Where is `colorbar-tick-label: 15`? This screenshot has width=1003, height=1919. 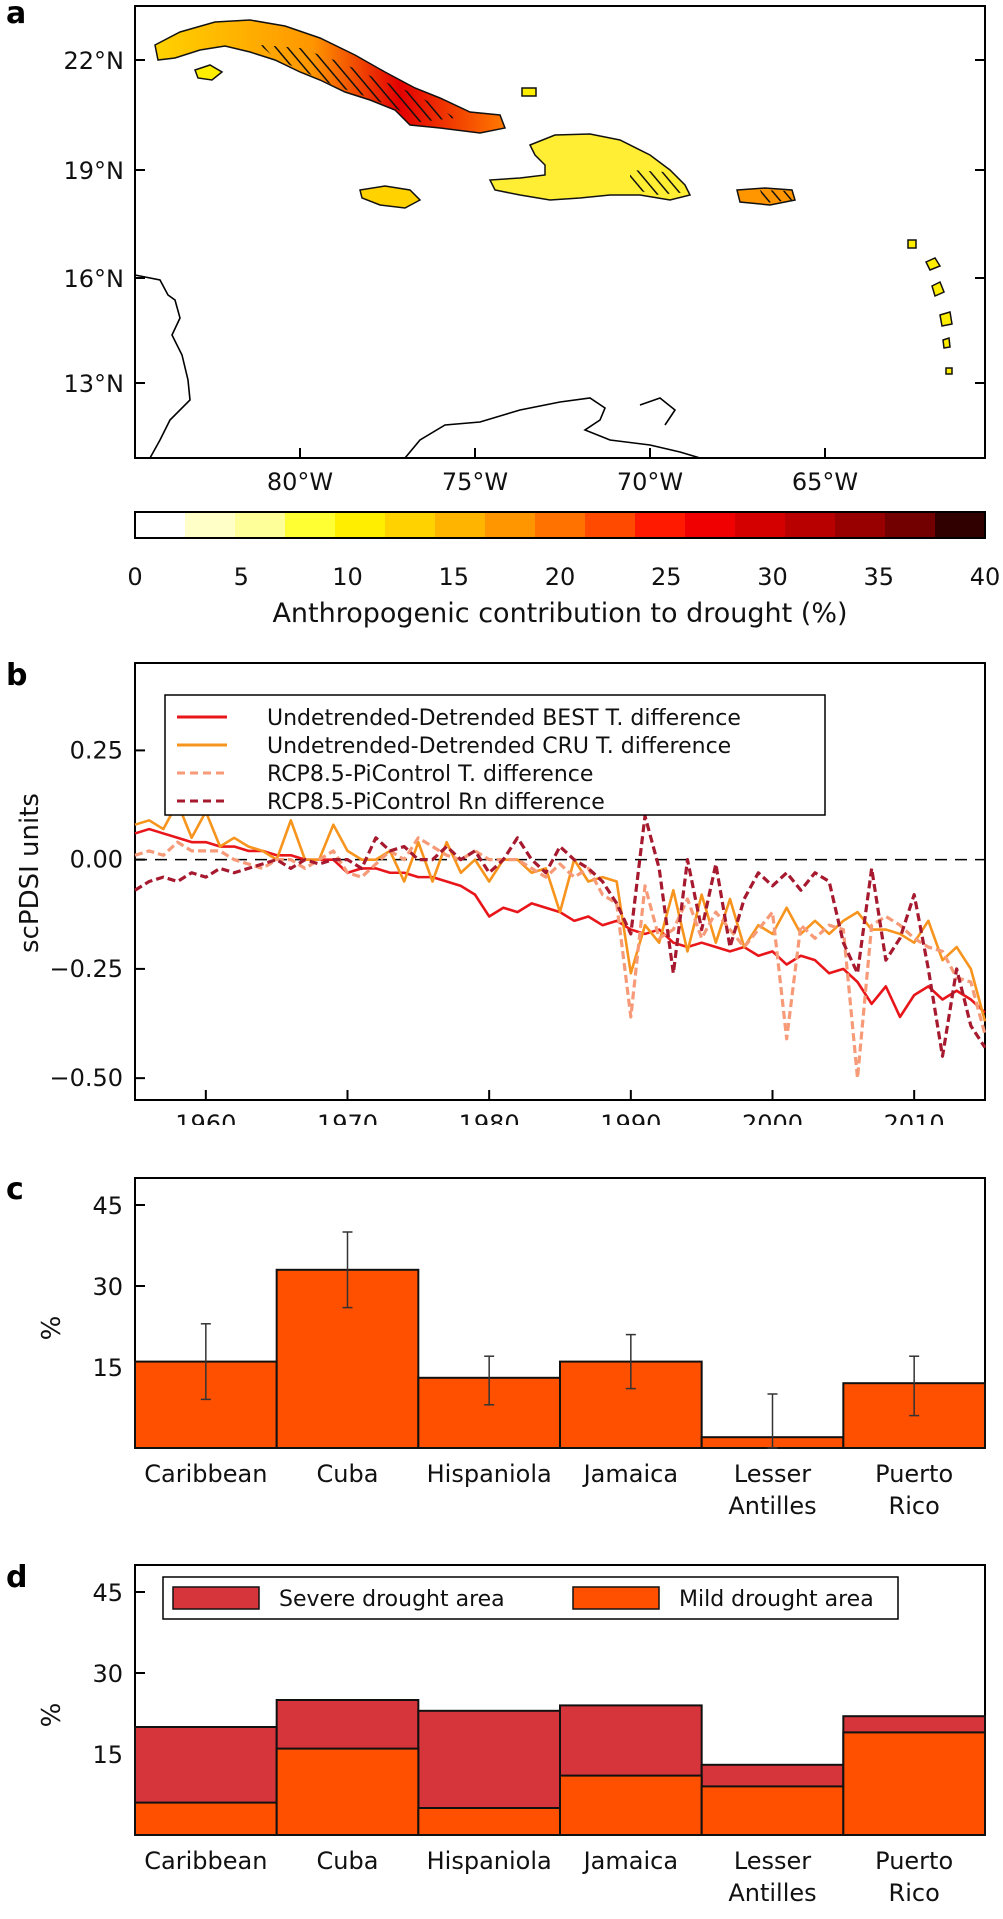
colorbar-tick-label: 15 is located at coordinates (453, 577).